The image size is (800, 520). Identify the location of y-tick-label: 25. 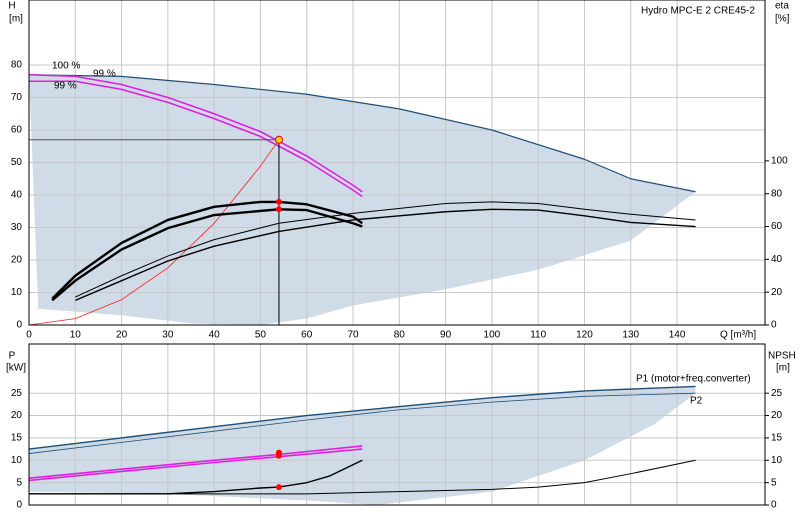
(17, 393).